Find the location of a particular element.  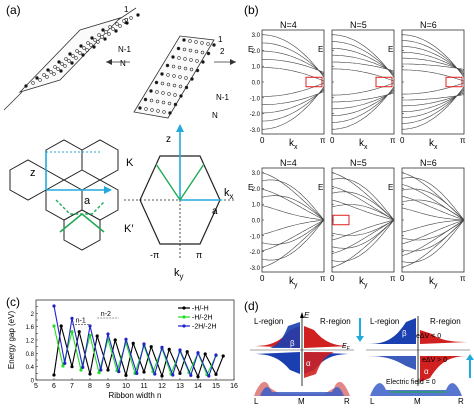

ribbon-left-axis-arrow-upper is located at coordinates (127, 14).